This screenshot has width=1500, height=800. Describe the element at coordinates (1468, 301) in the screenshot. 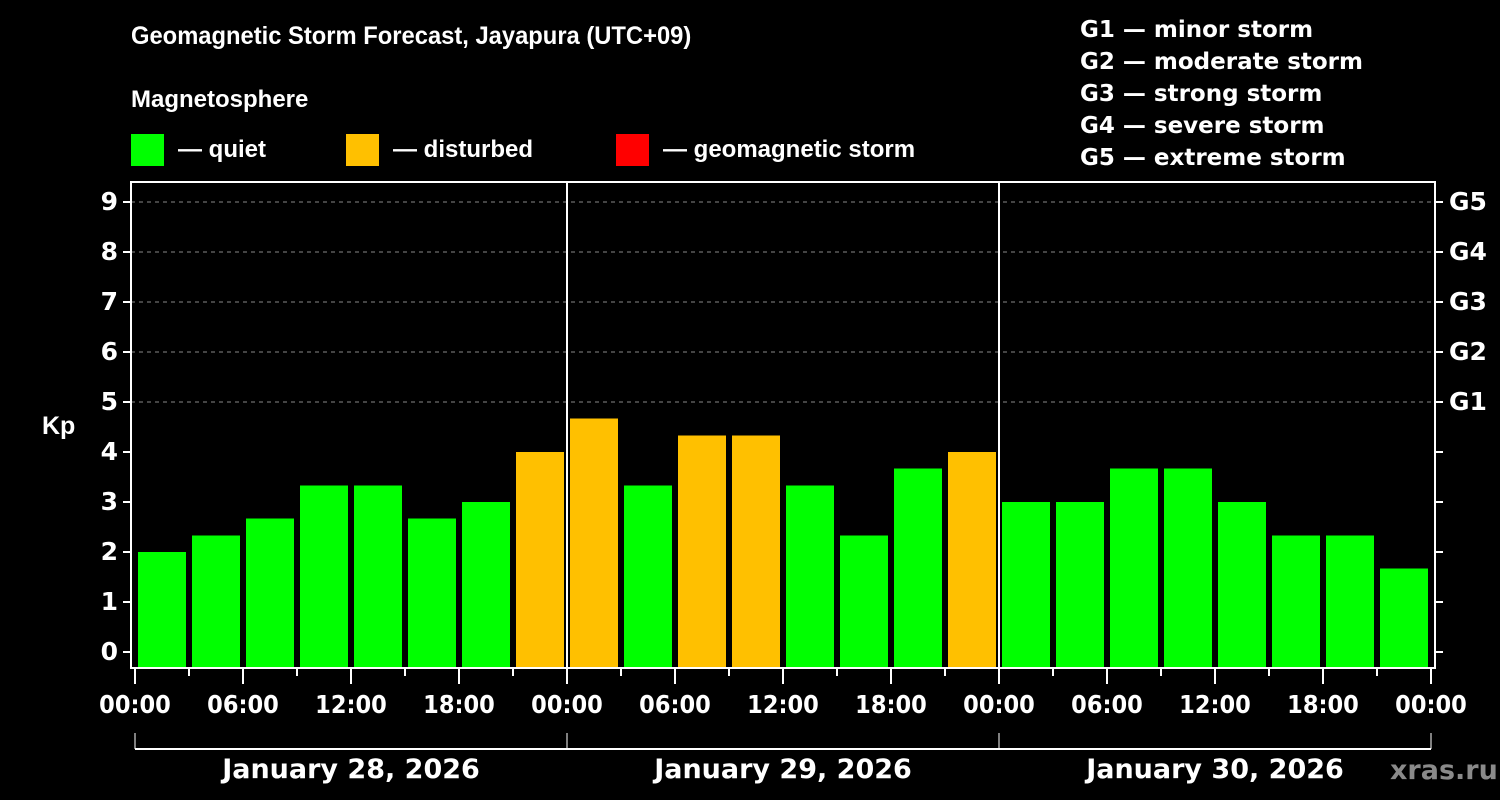

I see `g-tick-label: G3` at that location.